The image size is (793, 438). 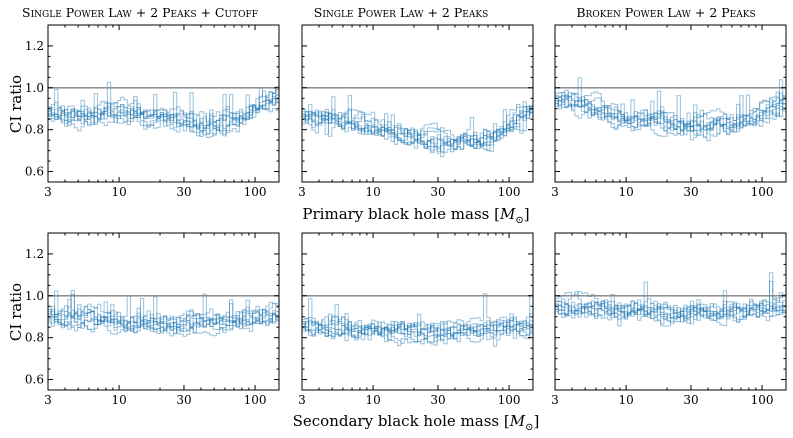 I want to click on y-tick-label: 0.8, so click(x=34, y=338).